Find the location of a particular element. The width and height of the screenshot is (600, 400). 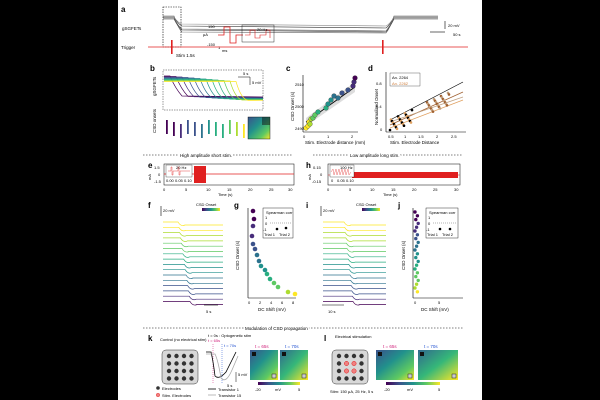

svg-text: Spearman corr is located at coordinates (442, 212).